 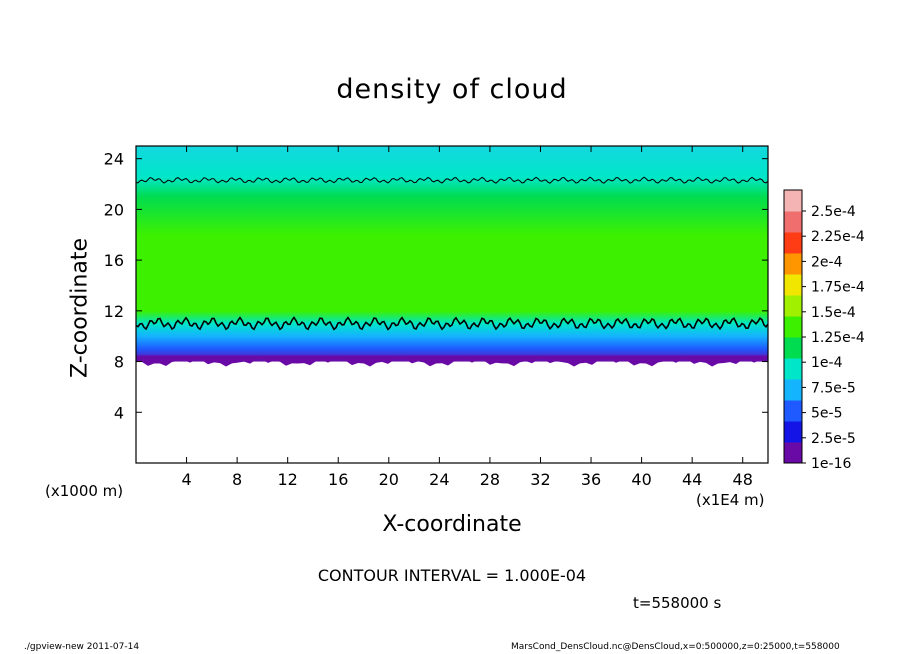 What do you see at coordinates (827, 363) in the screenshot?
I see `colorbar-label: 1e-4` at bounding box center [827, 363].